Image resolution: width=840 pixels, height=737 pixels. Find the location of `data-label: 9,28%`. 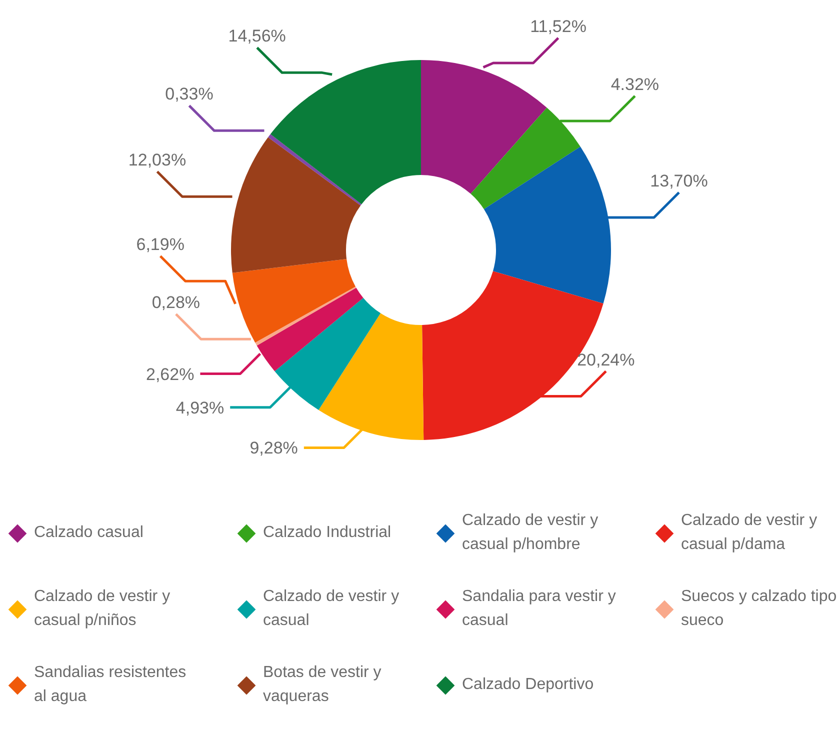

data-label: 9,28% is located at coordinates (274, 448).